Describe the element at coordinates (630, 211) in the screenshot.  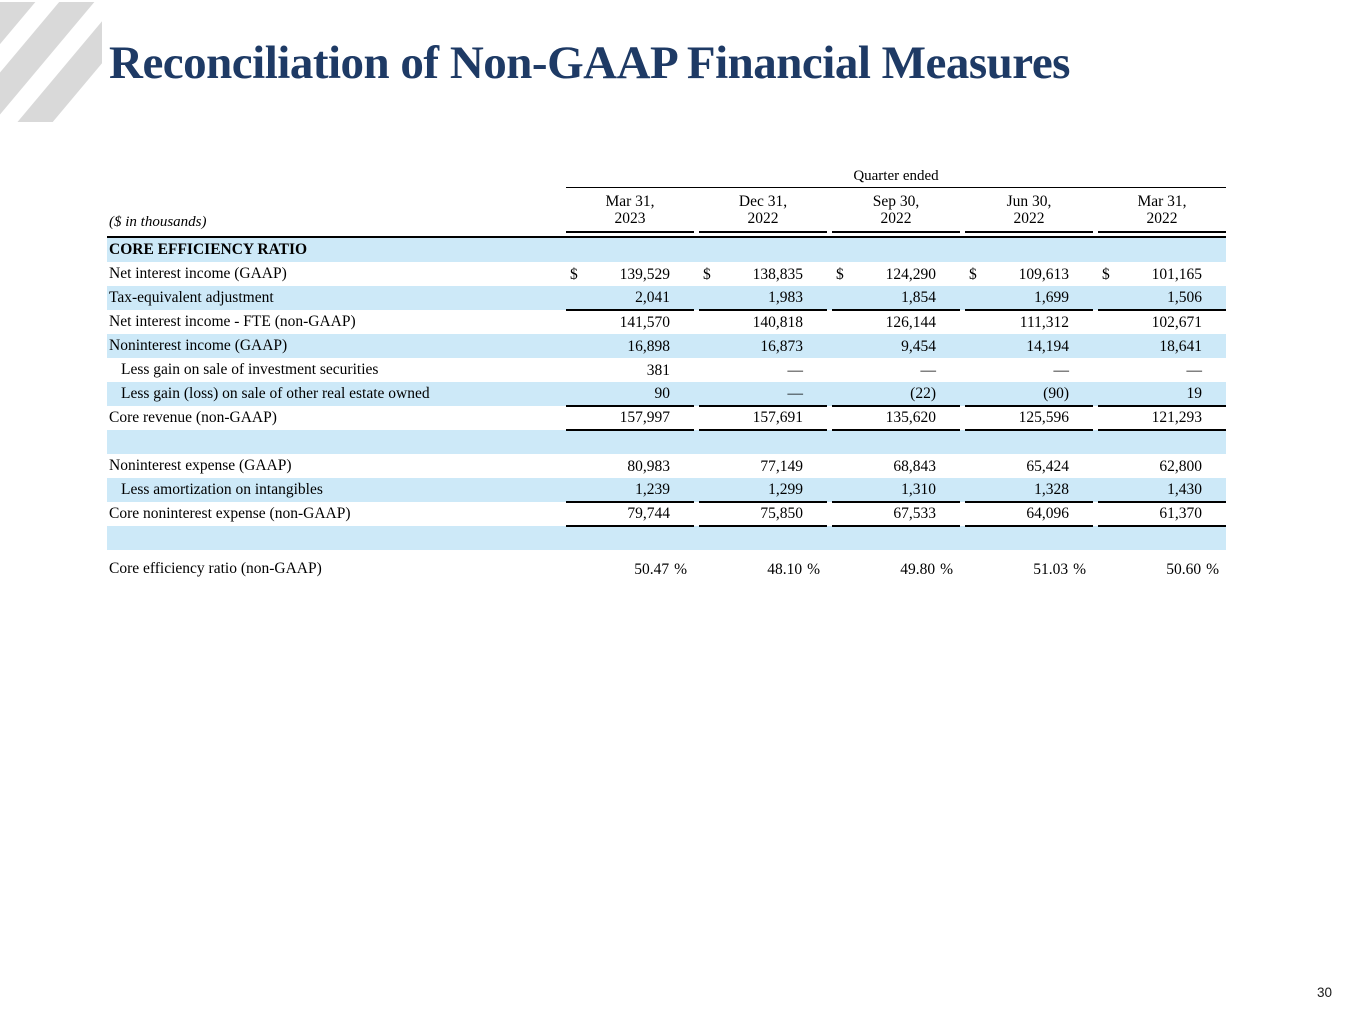
I see `column-header-mar31-2023: Mar 31, 2023` at that location.